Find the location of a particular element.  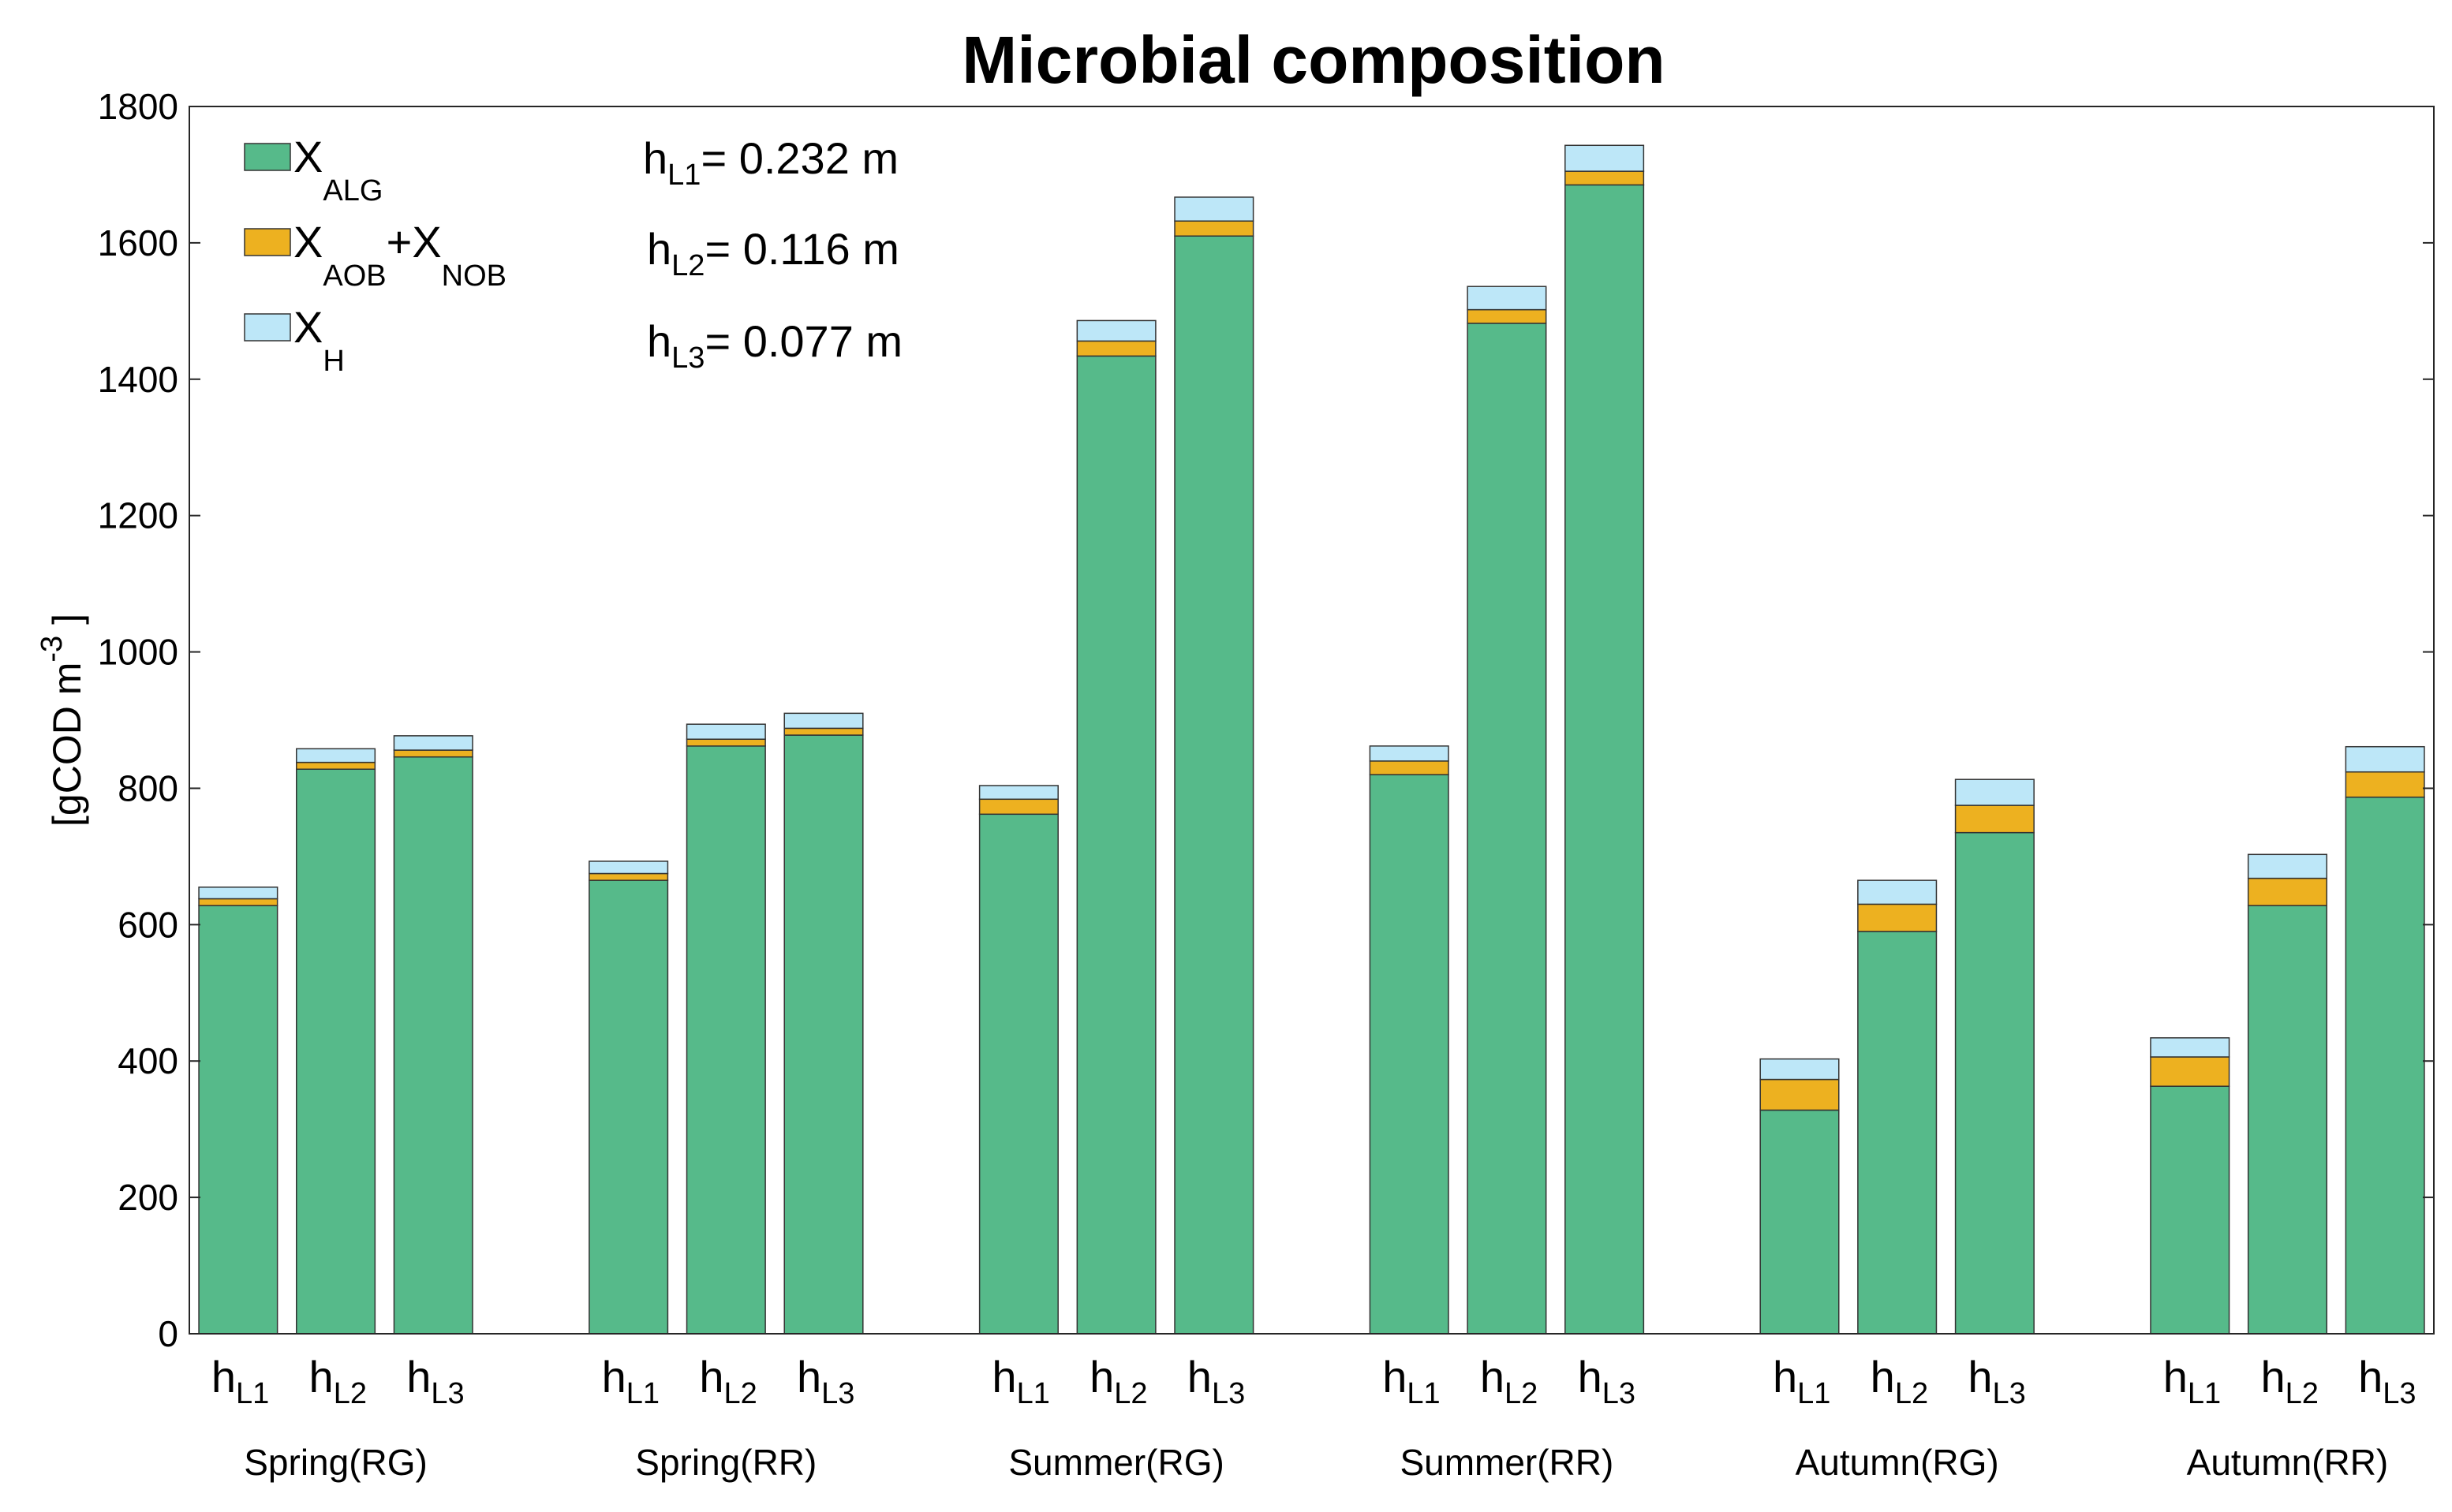

legend-swatch-XH is located at coordinates (267, 327).